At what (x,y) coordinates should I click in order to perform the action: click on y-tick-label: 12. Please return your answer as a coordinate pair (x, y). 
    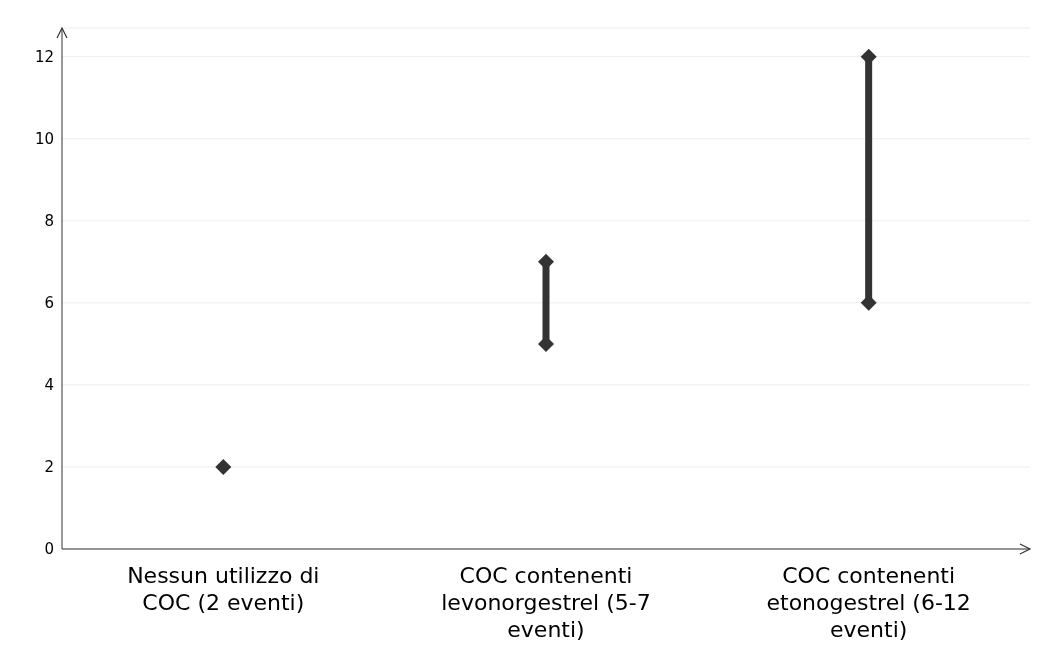
    Looking at the image, I should click on (44, 57).